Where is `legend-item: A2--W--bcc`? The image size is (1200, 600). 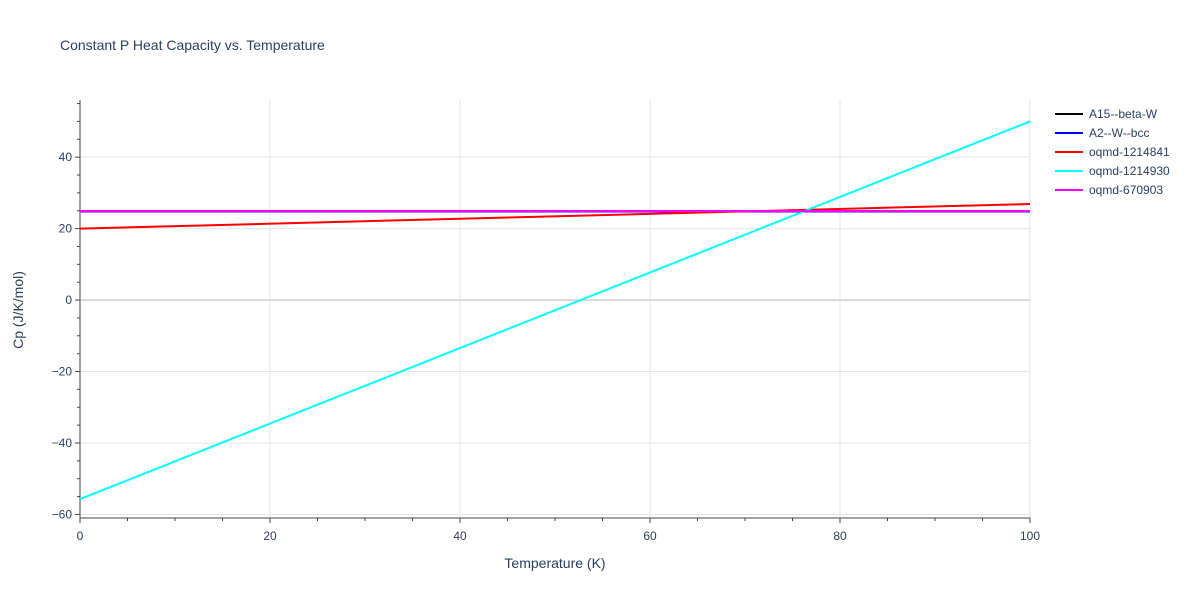 legend-item: A2--W--bcc is located at coordinates (1102, 133).